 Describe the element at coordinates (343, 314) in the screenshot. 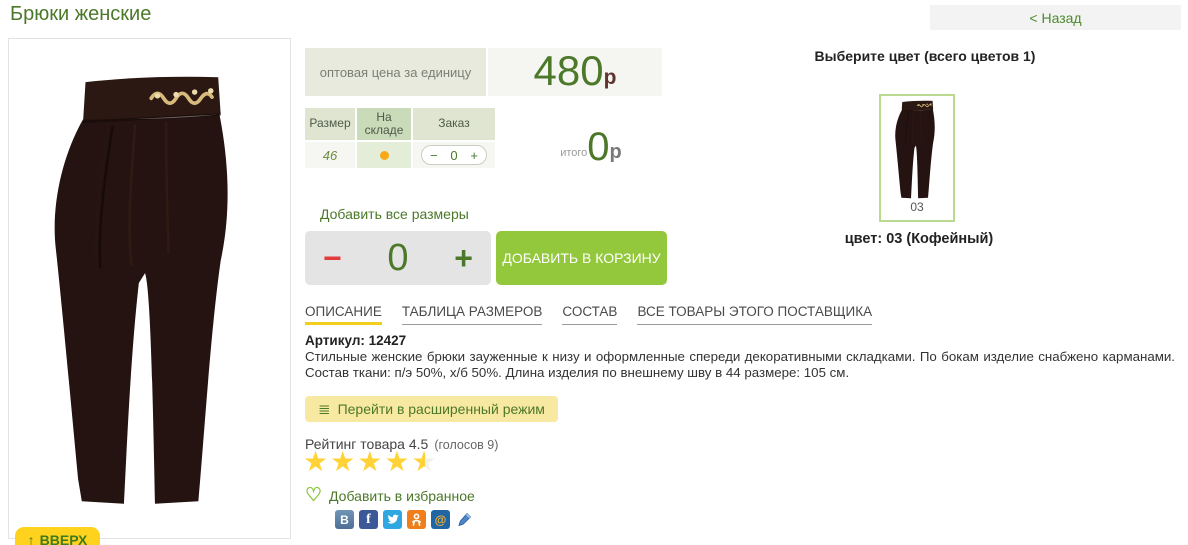

I see `tab-description: ОПИСАНИЕ` at that location.